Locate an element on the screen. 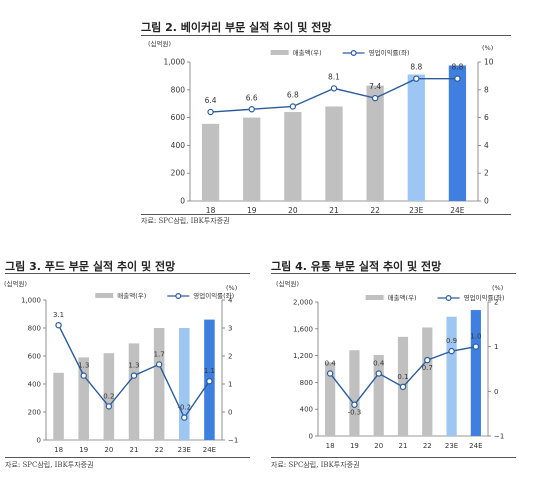 The width and height of the screenshot is (540, 492). figure-2-title: 그림 2. 베이커리 부문 실적 추이 및 전망 is located at coordinates (236, 27).